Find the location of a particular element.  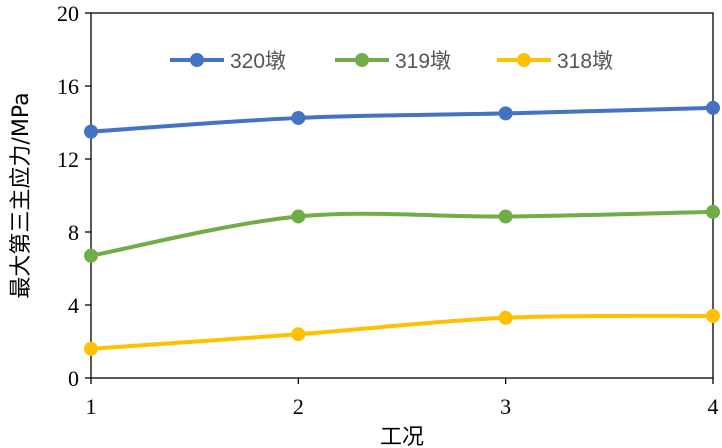

y-tick-label: 0 is located at coordinates (73, 378).